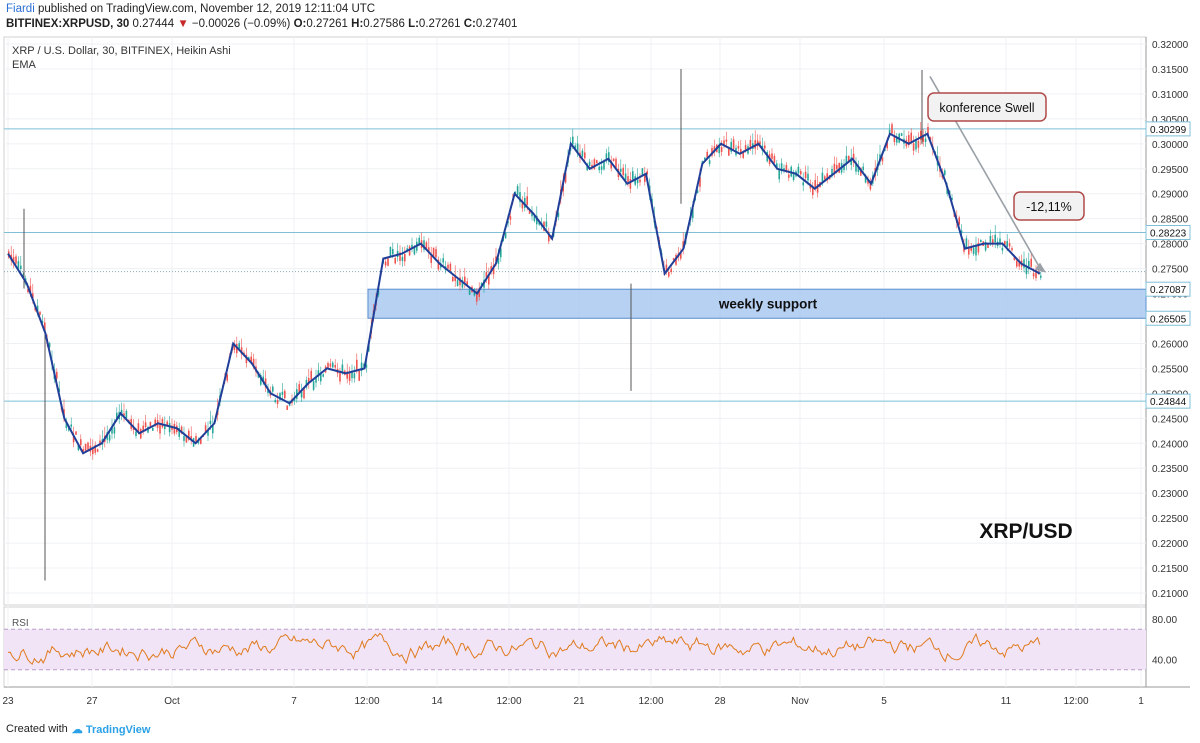 The width and height of the screenshot is (1200, 743). I want to click on support-zone-rect, so click(757, 303).